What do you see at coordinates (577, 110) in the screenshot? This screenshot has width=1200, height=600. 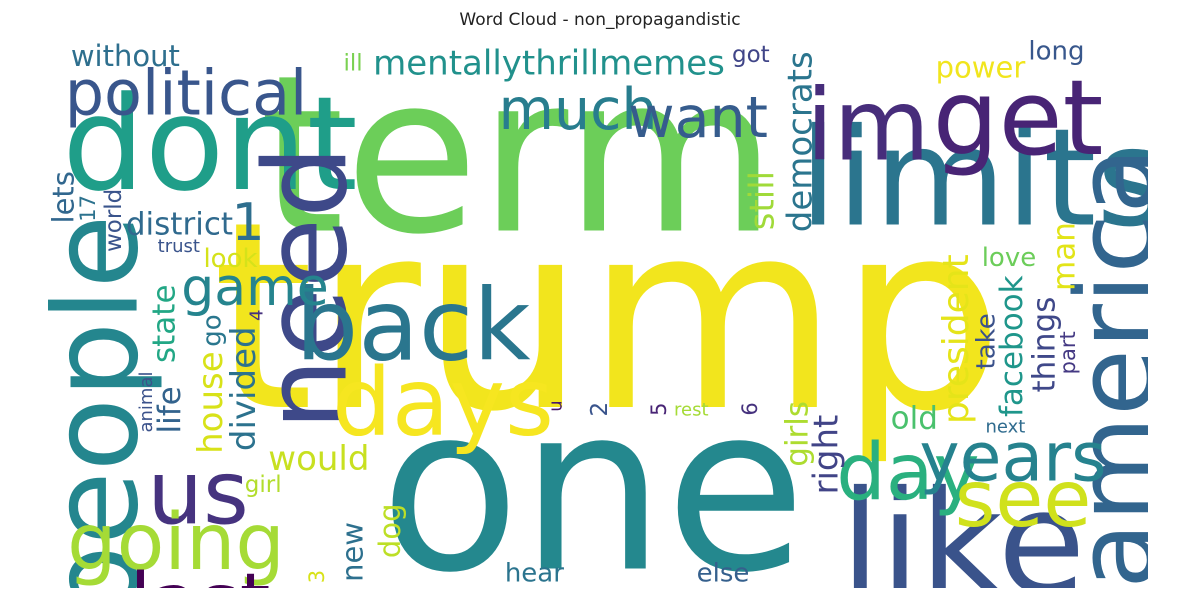 I see `word-much: much` at bounding box center [577, 110].